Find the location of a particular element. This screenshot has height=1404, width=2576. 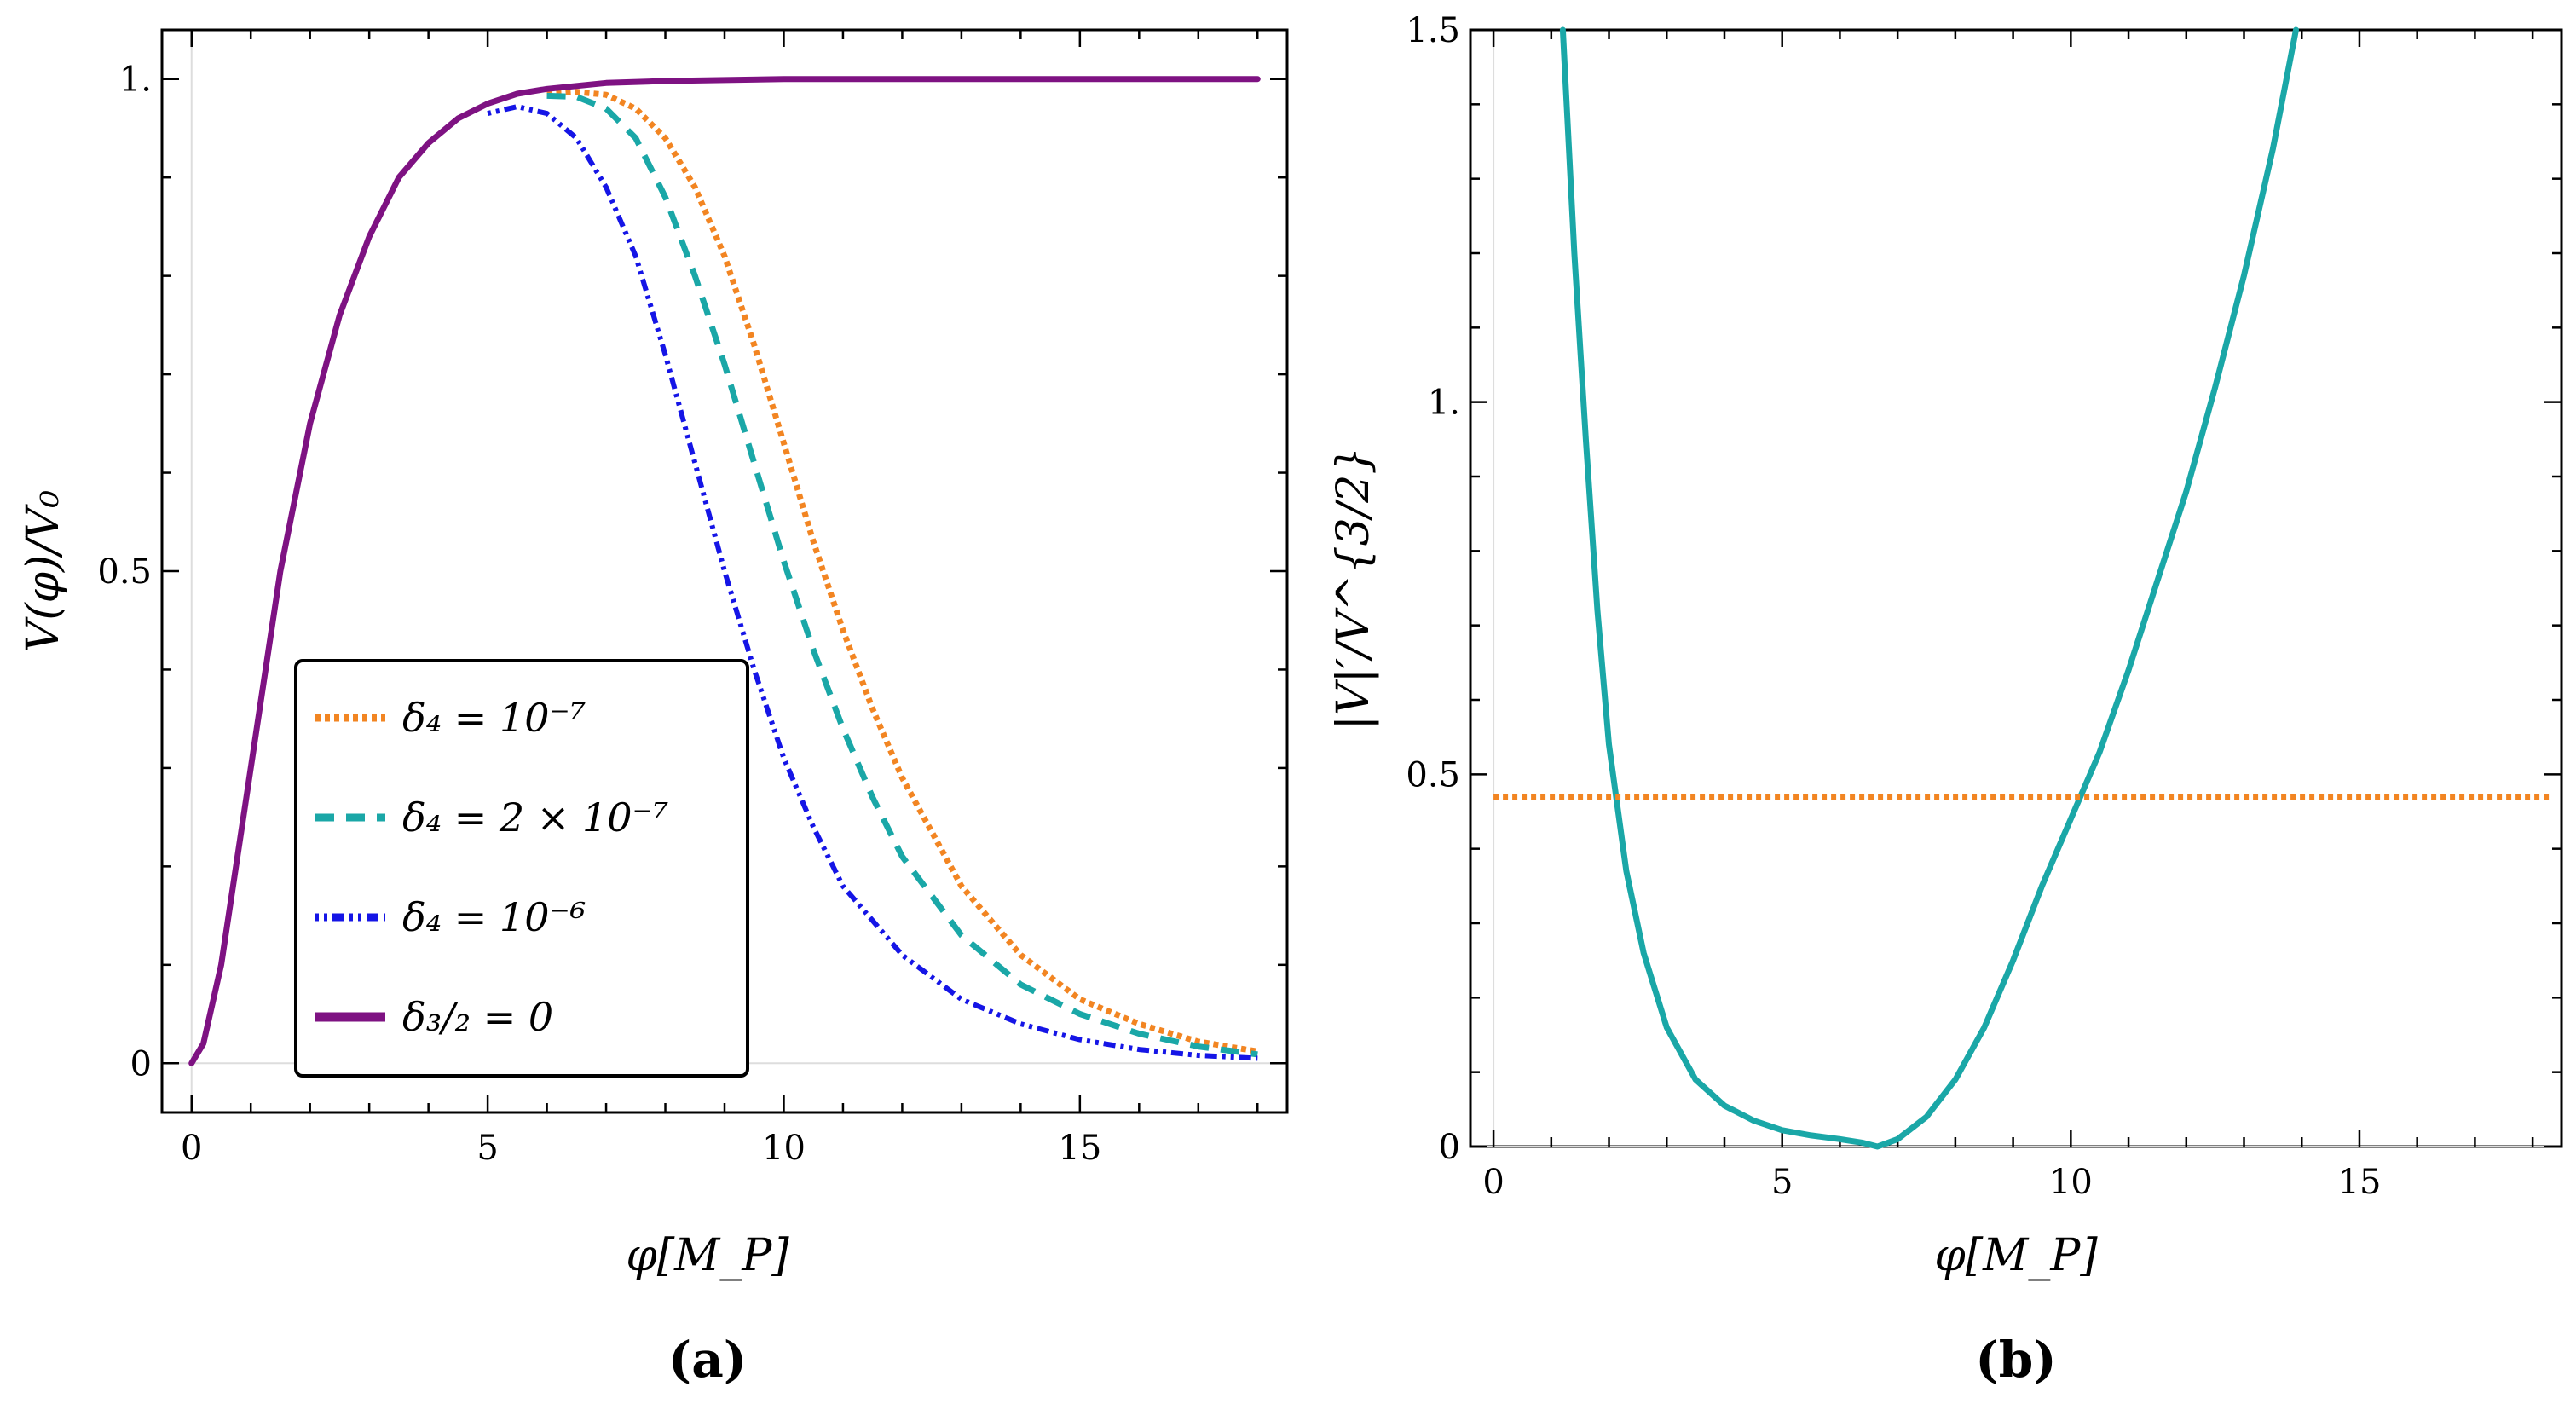

panel-a-caption: (a) is located at coordinates (707, 1360).